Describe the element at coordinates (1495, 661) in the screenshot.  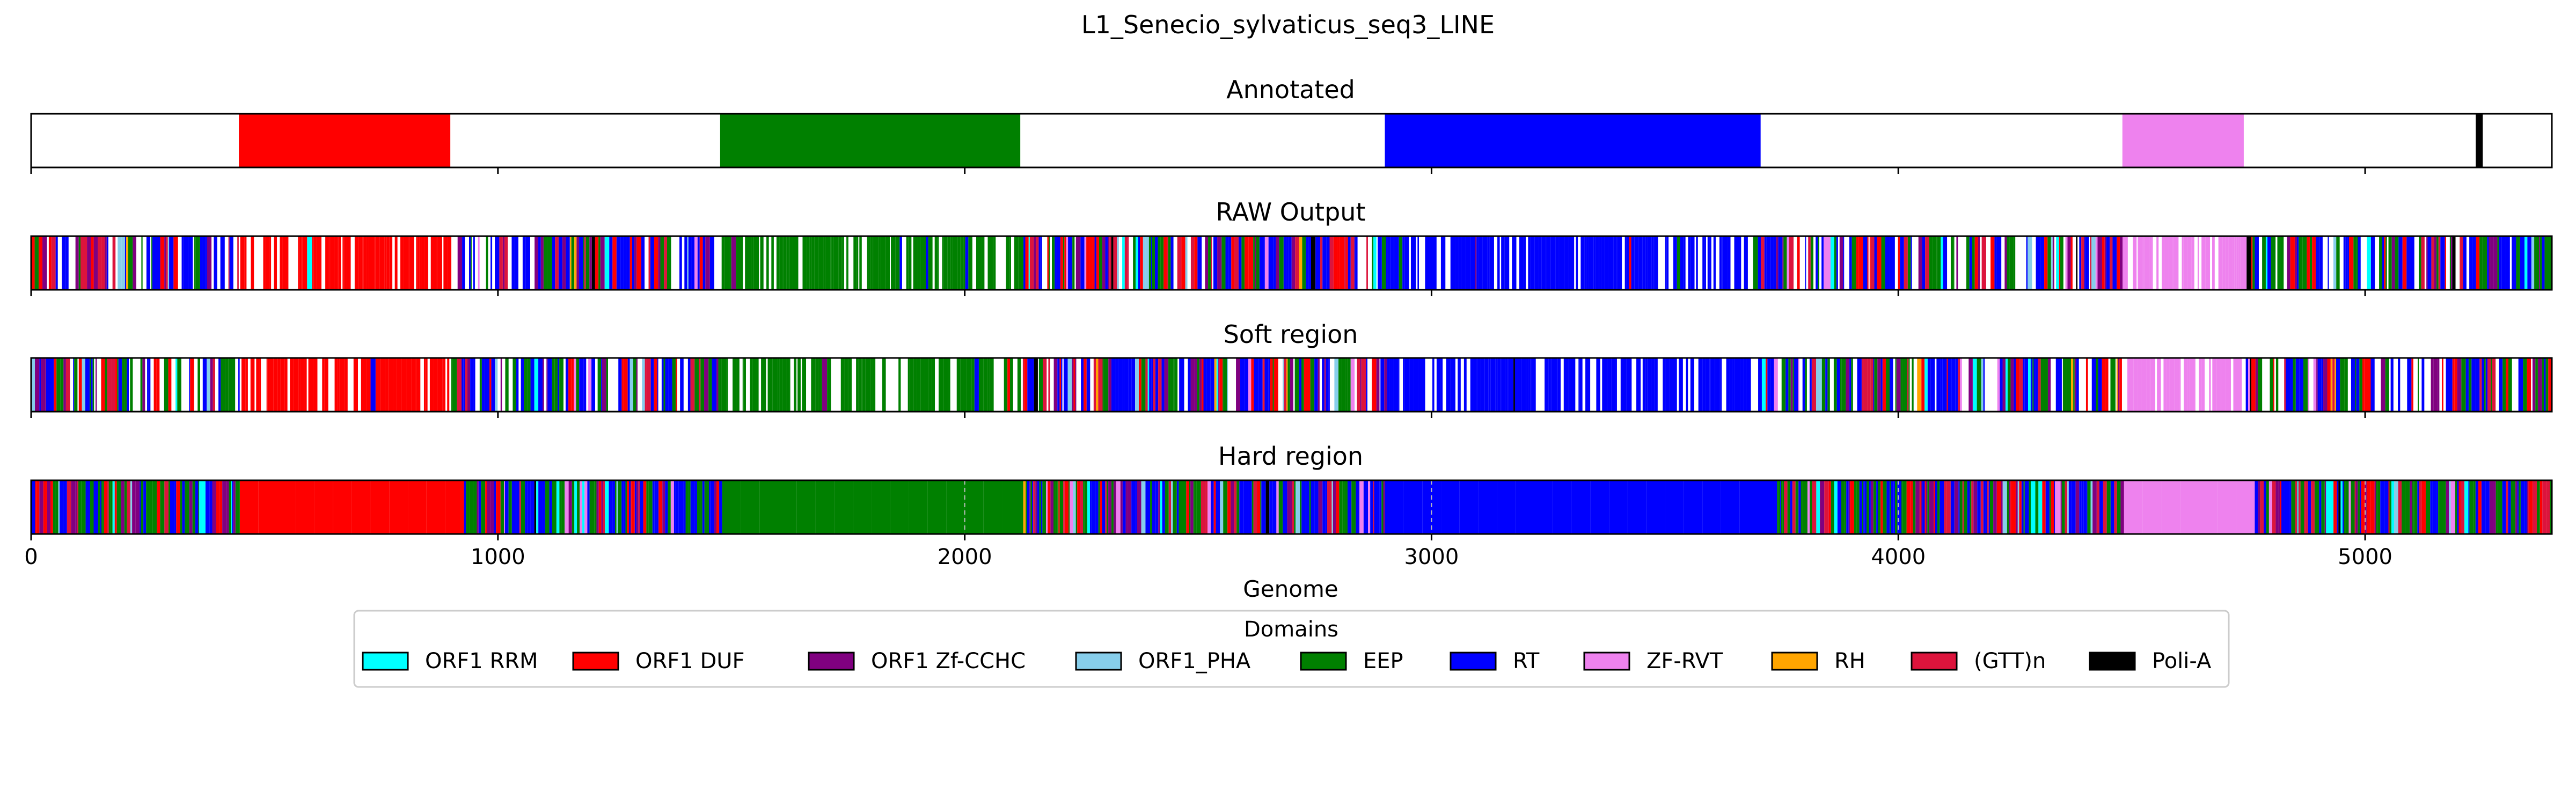
I see `legend-entry: RT` at that location.